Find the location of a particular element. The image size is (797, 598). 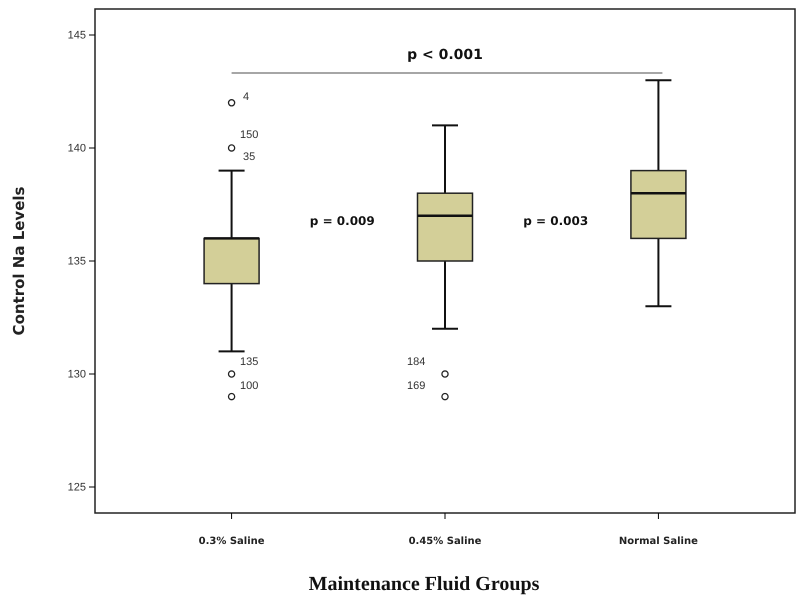

x-tick-label: 0.45% Saline is located at coordinates (445, 542).